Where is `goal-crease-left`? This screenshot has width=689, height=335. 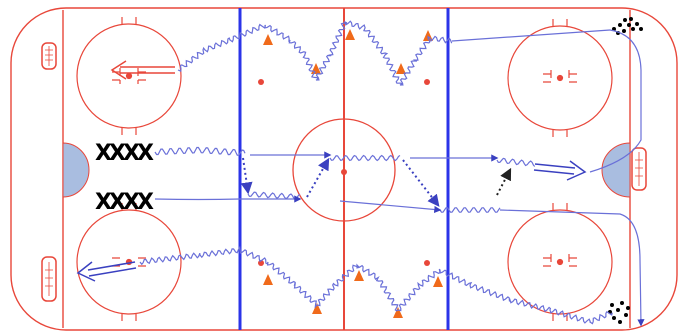 goal-crease-left is located at coordinates (76, 170).